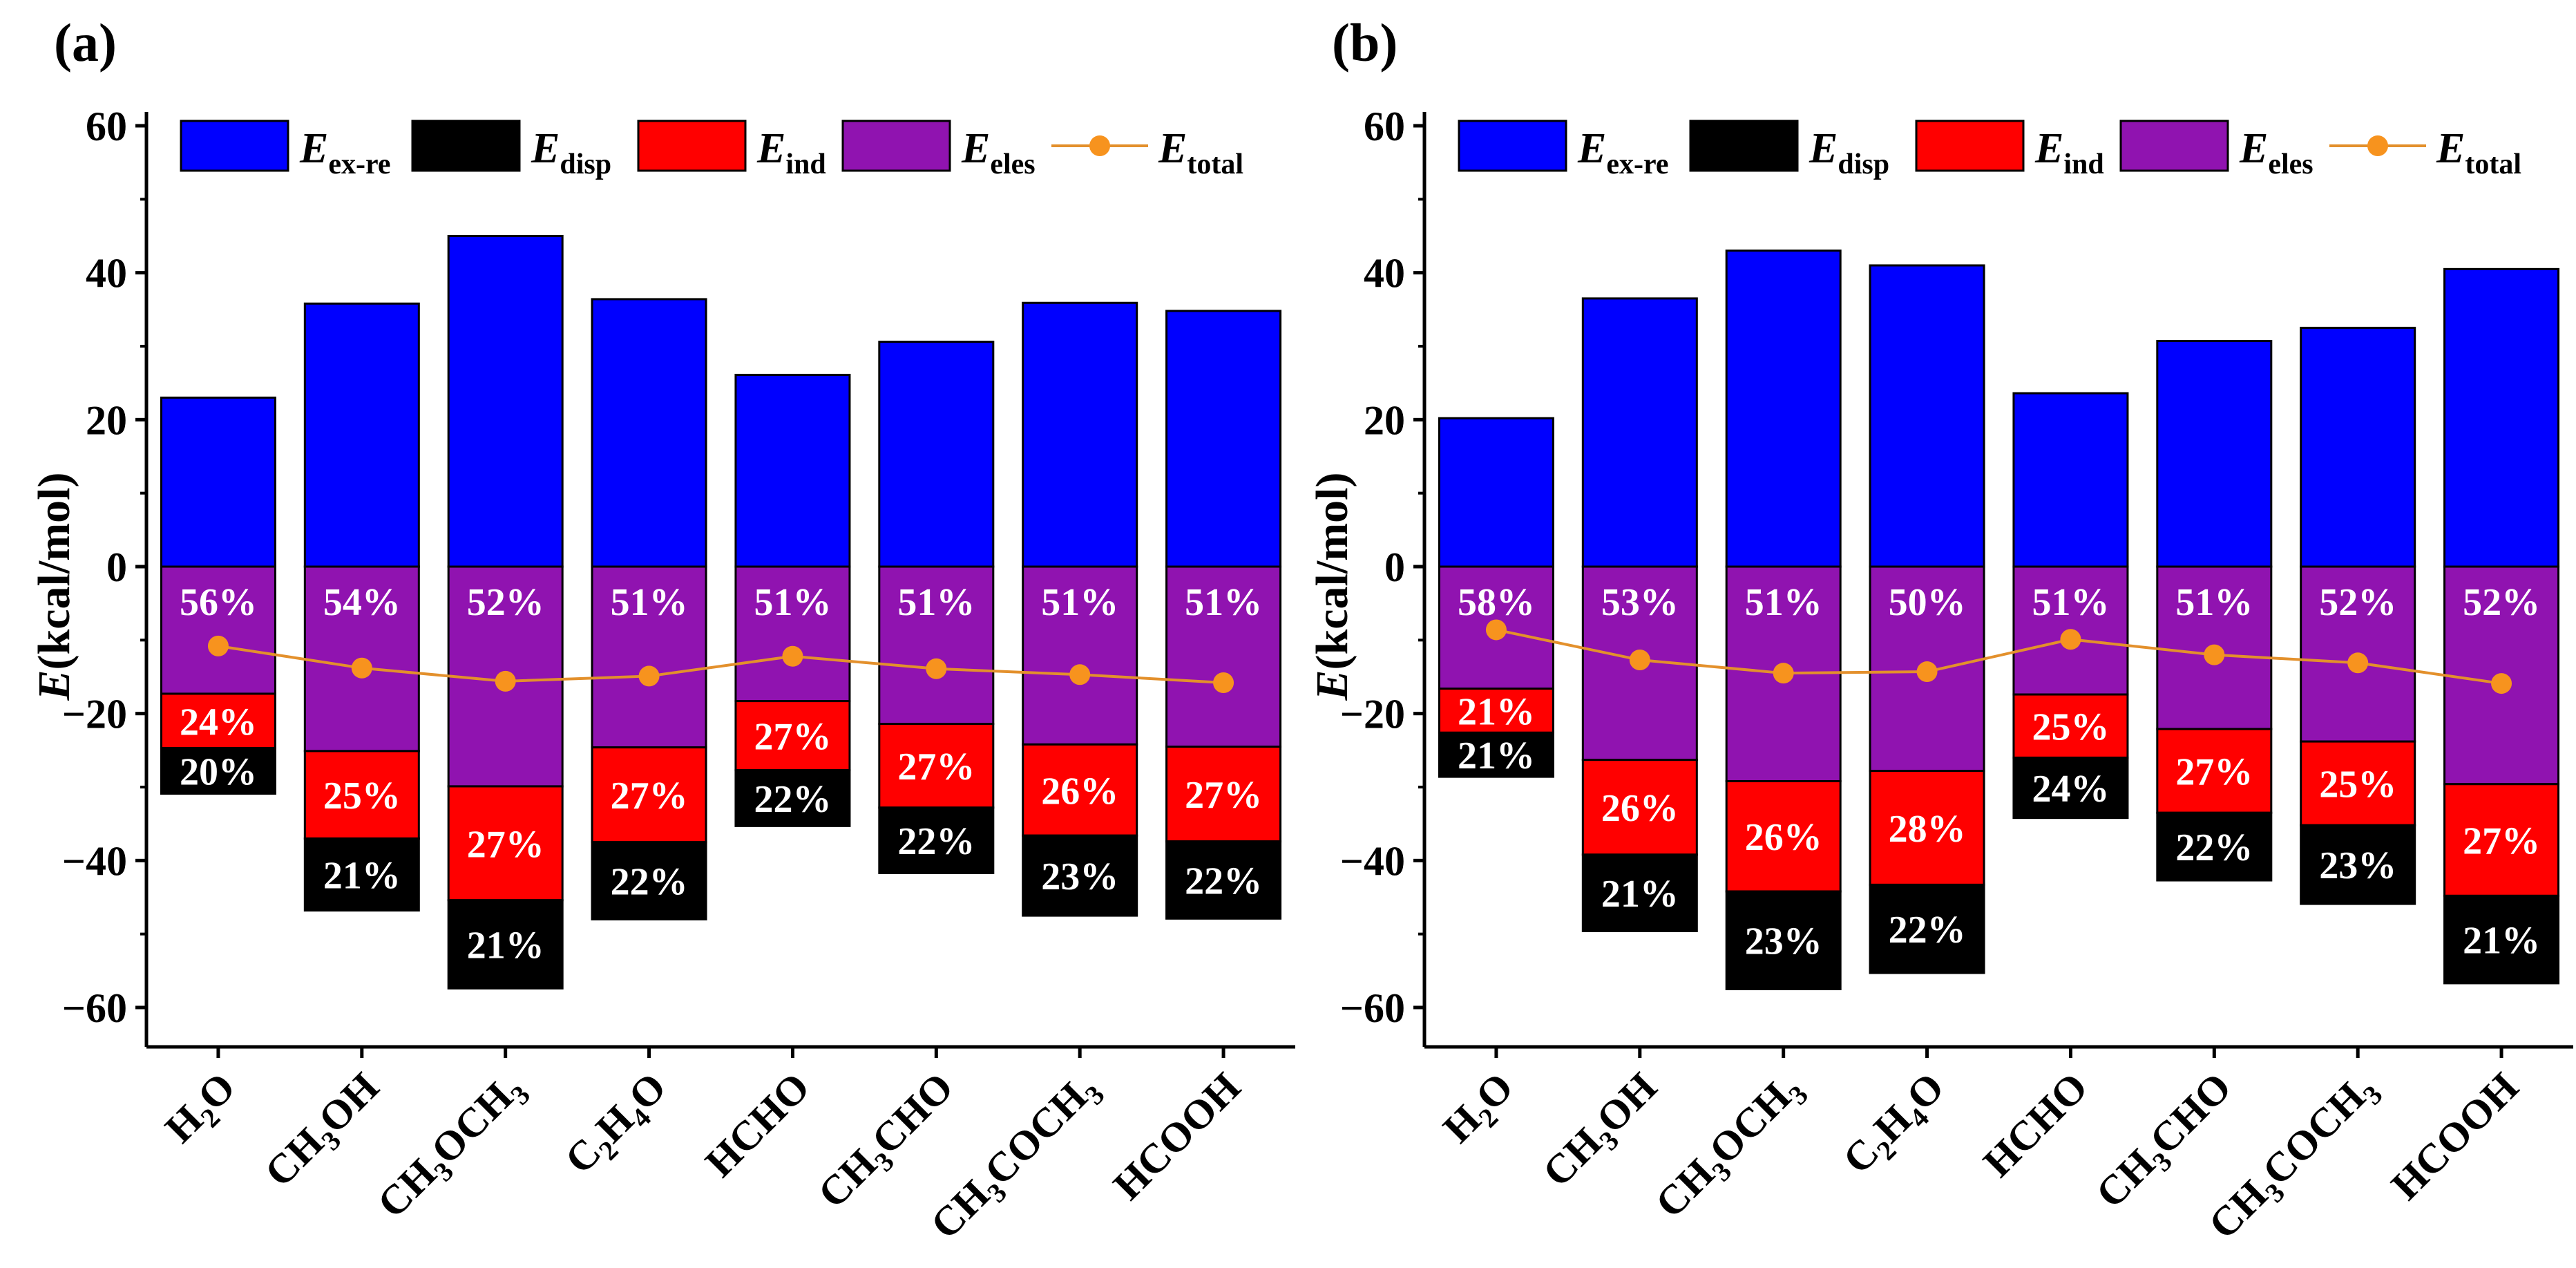 The image size is (2576, 1268). I want to click on legend-swatch-marker, so click(1099, 145).